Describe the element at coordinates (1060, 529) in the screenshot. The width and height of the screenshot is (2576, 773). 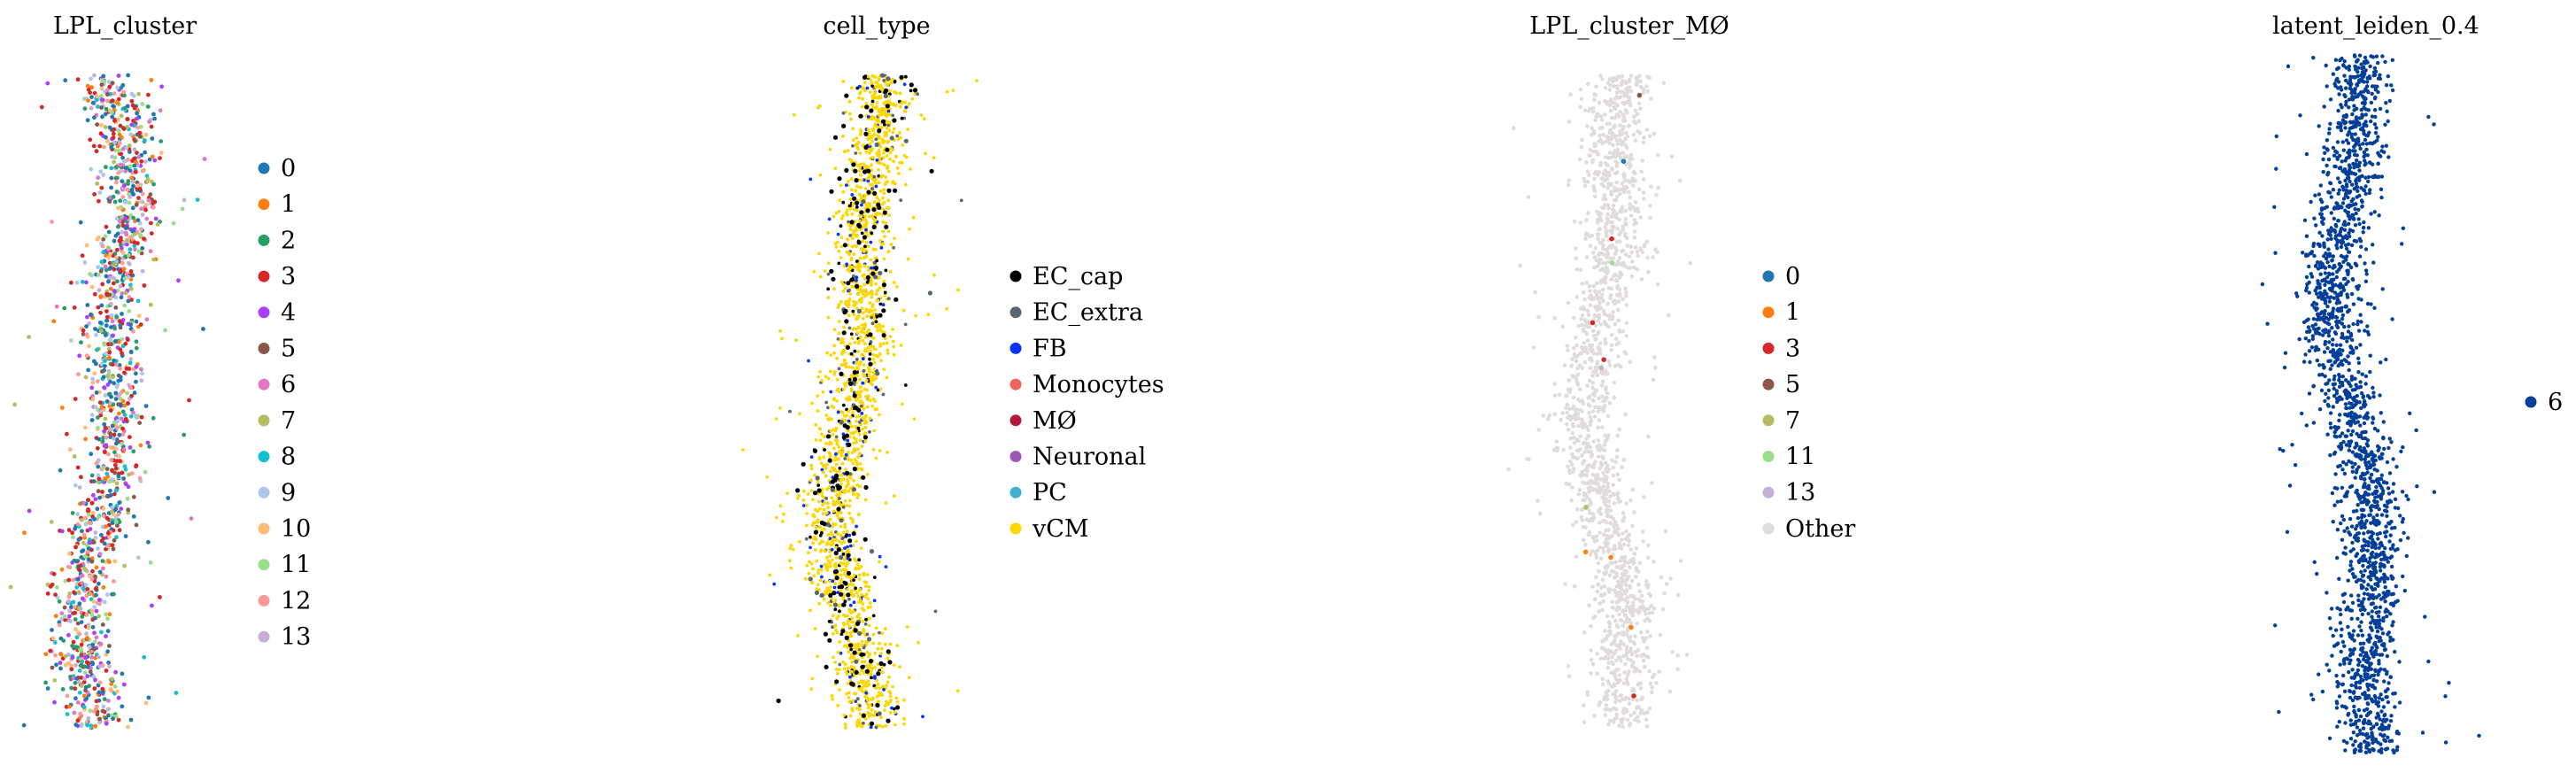
I see `legend-label: vCM` at that location.